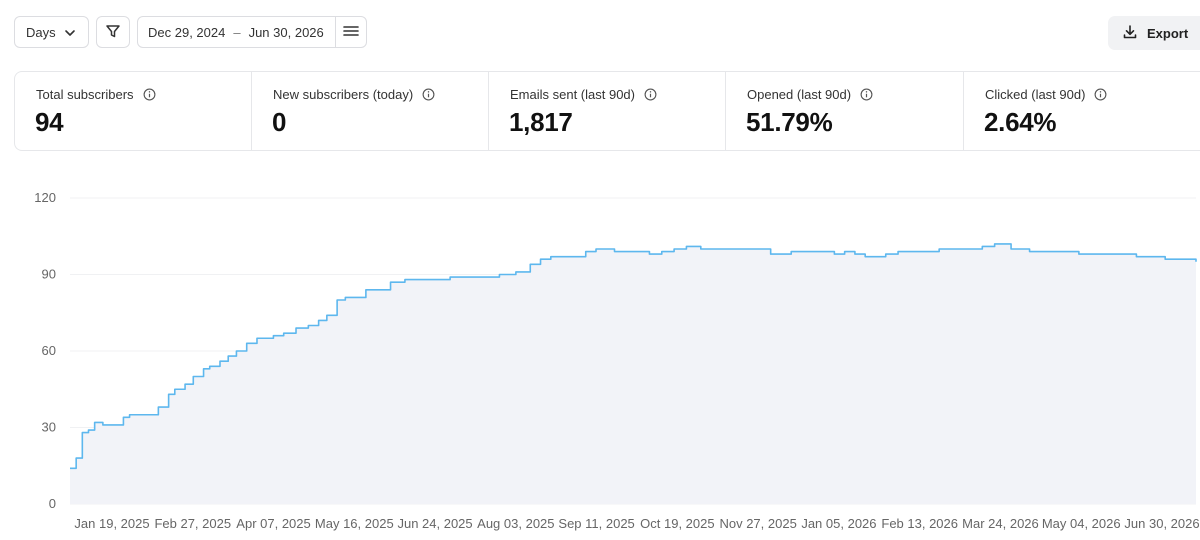  Describe the element at coordinates (279, 122) in the screenshot. I see `stat-value: 0` at that location.